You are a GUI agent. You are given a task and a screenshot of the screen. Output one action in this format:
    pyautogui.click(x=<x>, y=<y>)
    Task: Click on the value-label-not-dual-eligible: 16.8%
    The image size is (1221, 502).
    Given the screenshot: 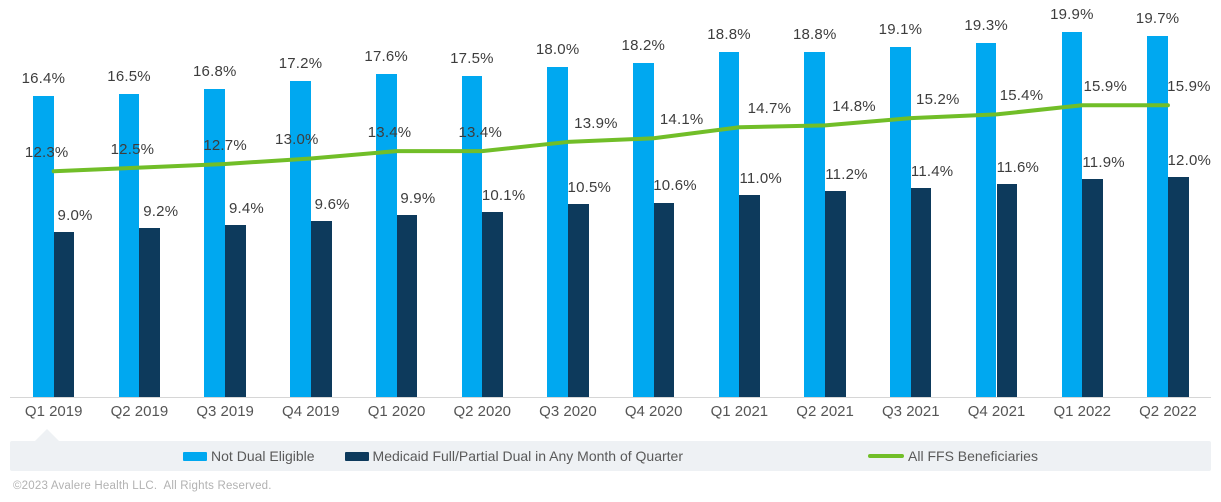 What is the action you would take?
    pyautogui.click(x=214, y=71)
    